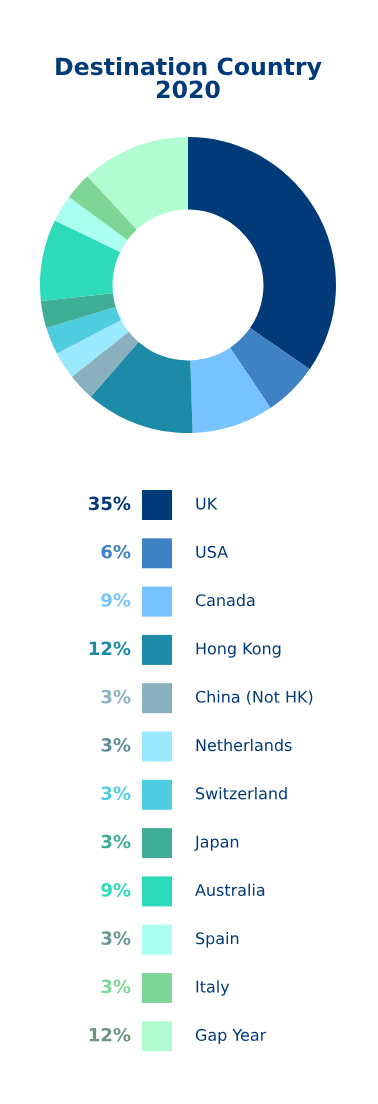 The height and width of the screenshot is (1104, 378). What do you see at coordinates (244, 745) in the screenshot?
I see `legend-label: Netherlands` at bounding box center [244, 745].